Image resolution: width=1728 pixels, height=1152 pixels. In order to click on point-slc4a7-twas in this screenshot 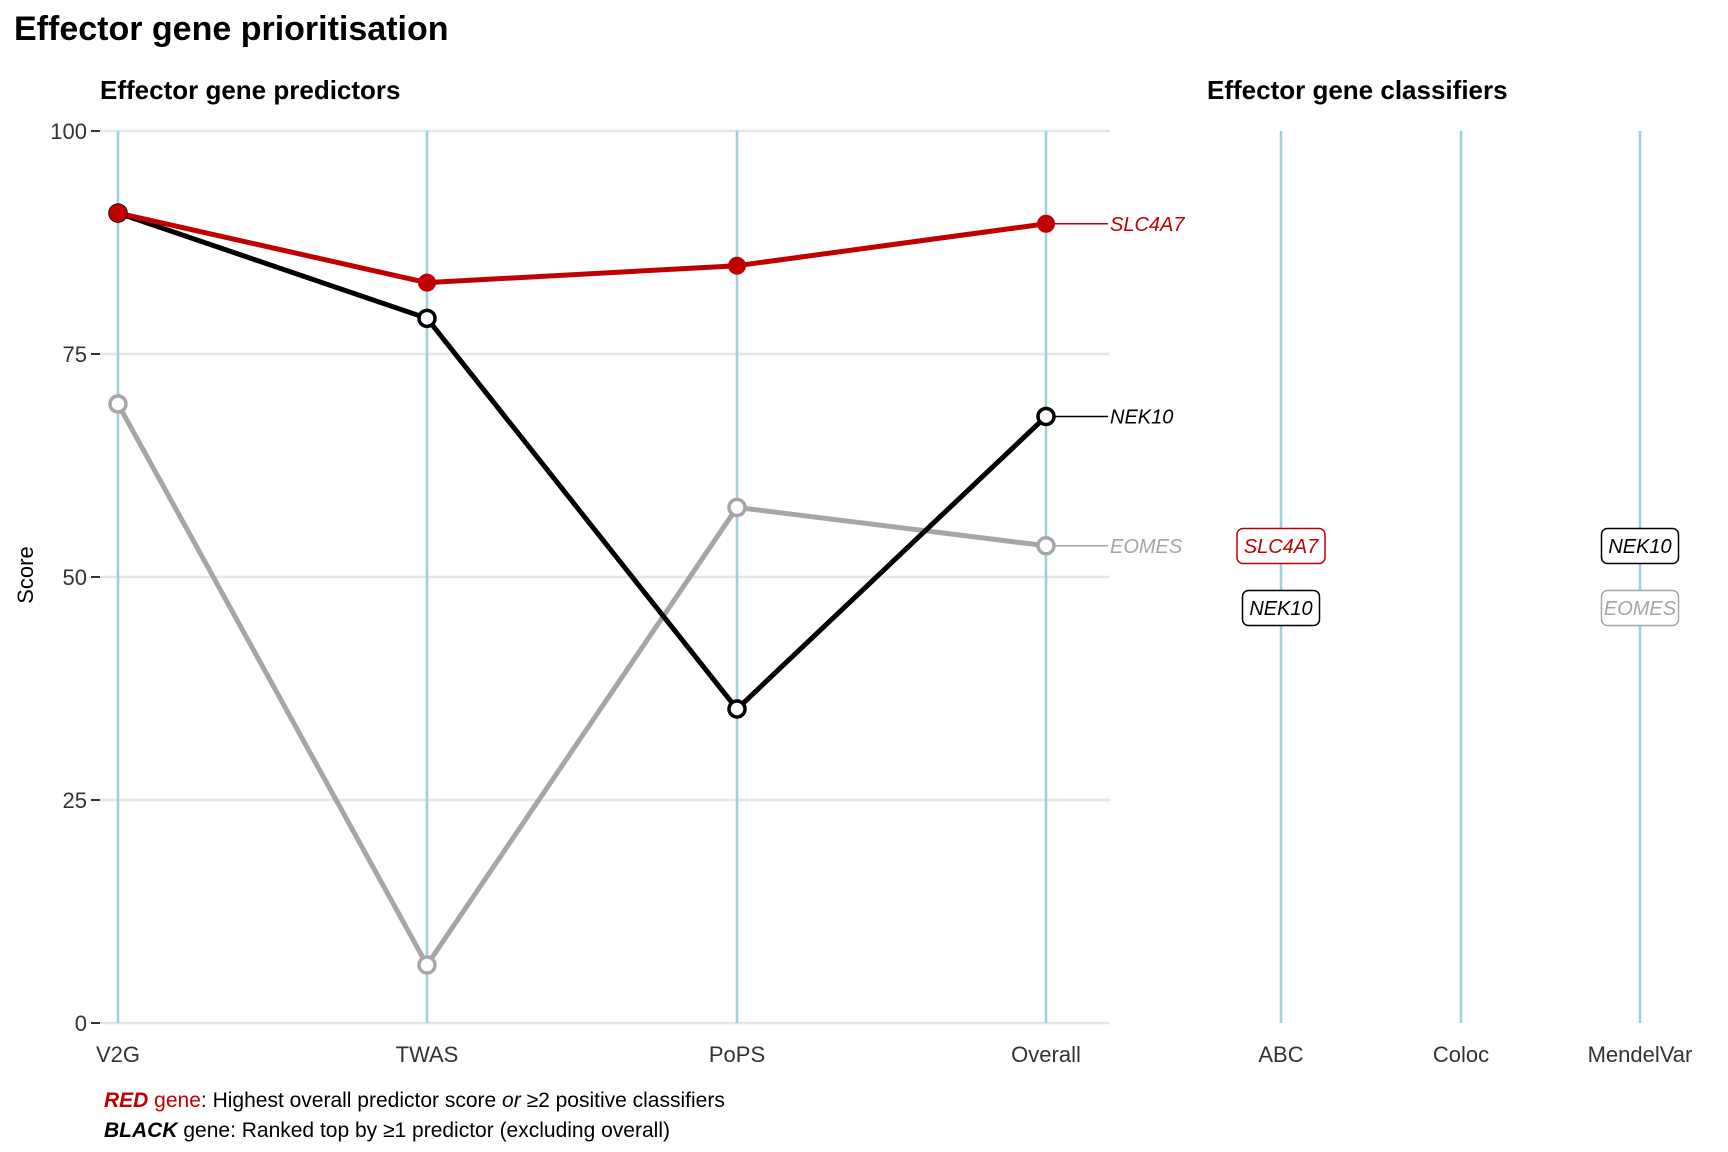, I will do `click(427, 282)`.